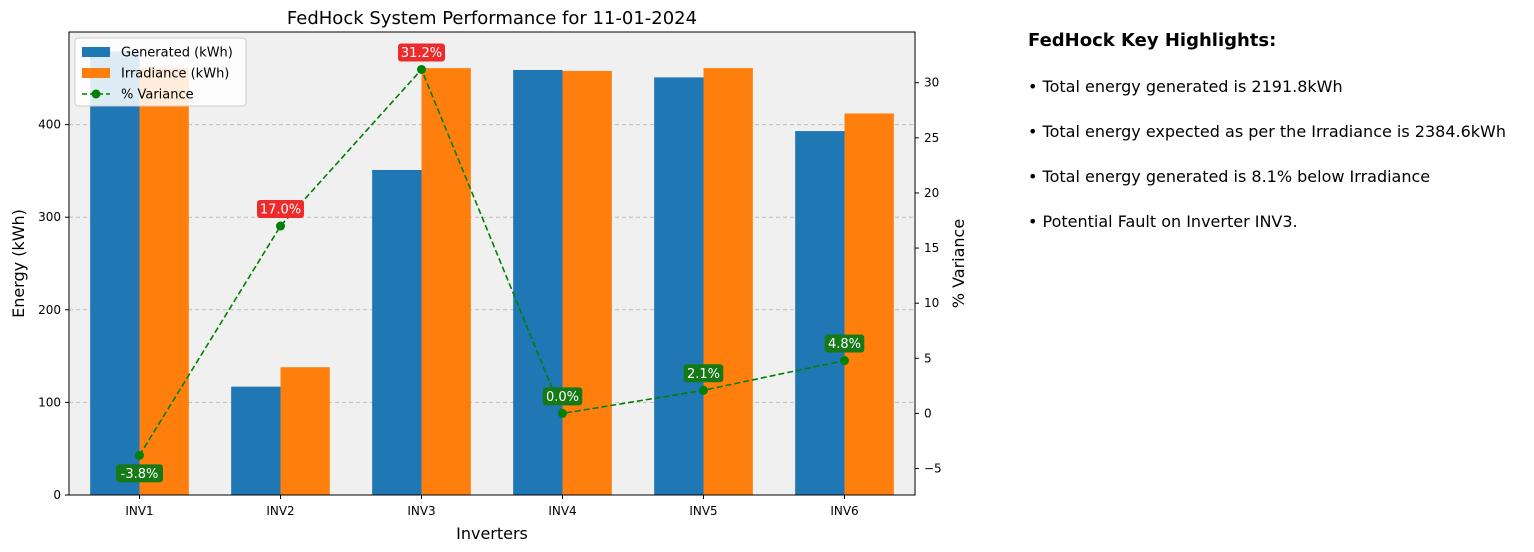 The width and height of the screenshot is (1534, 552). What do you see at coordinates (1278, 221) in the screenshot?
I see `highlight-item: Potential Fault on Inverter INV3.` at bounding box center [1278, 221].